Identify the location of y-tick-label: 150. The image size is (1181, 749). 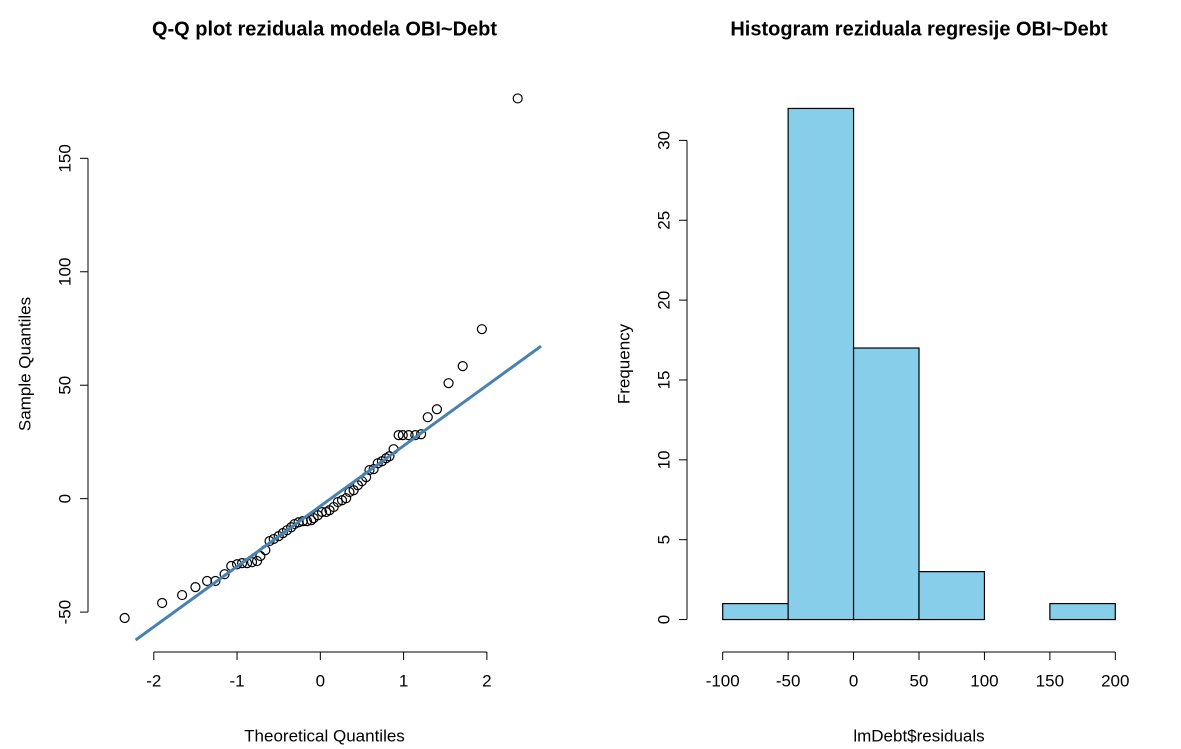
(64, 158).